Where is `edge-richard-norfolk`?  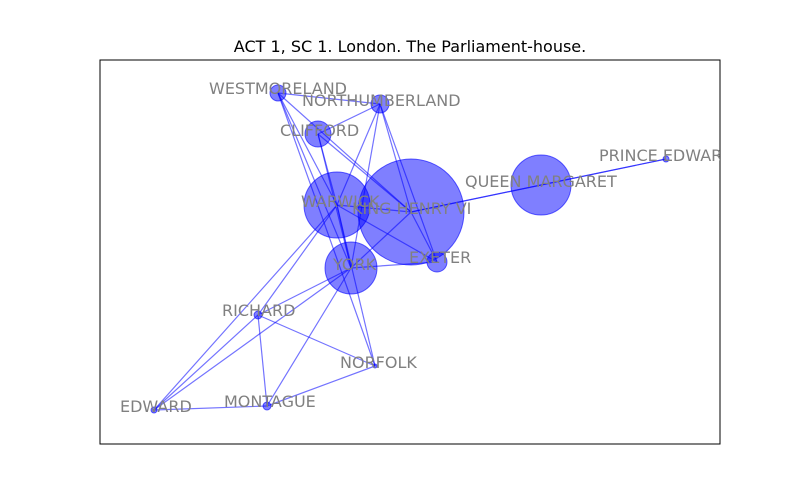
edge-richard-norfolk is located at coordinates (316, 340).